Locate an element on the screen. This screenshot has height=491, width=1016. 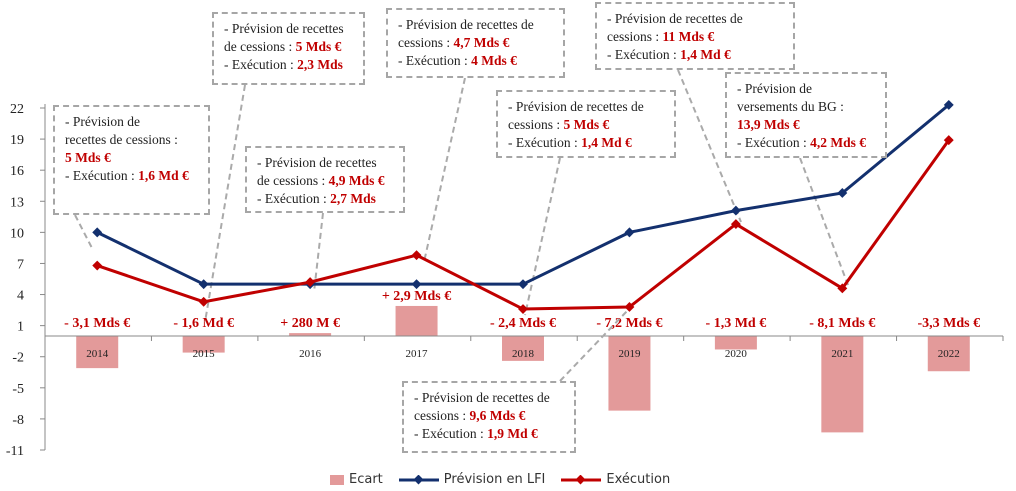
bar-ecart-2019 is located at coordinates (629, 373).